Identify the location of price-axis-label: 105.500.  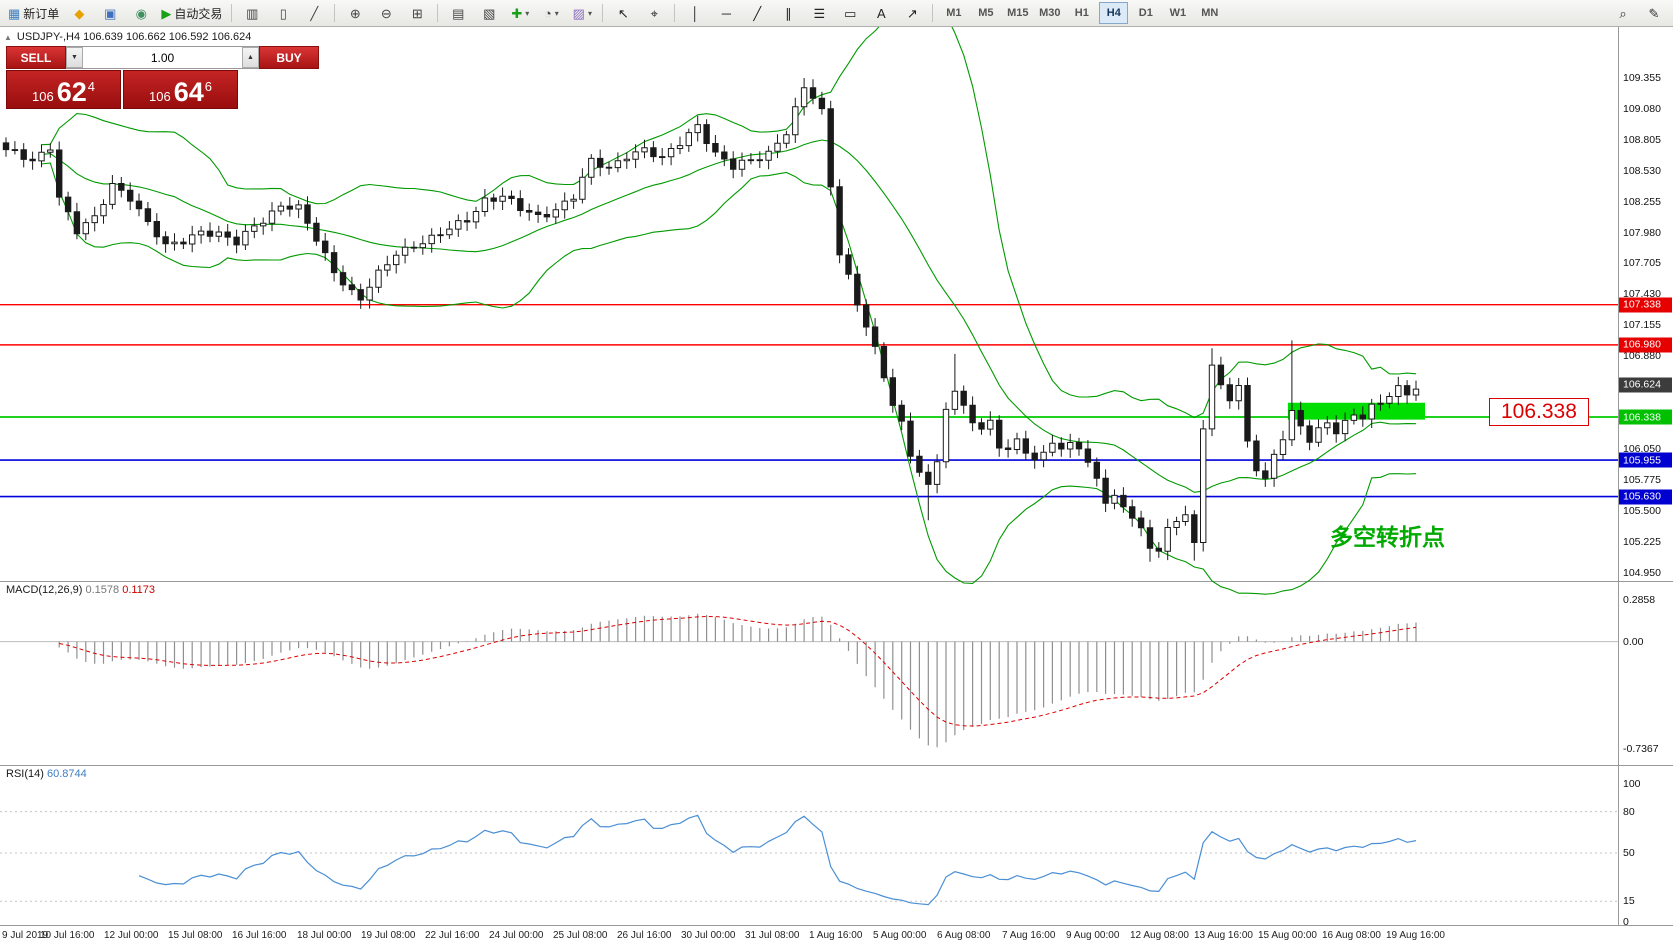
(1642, 511).